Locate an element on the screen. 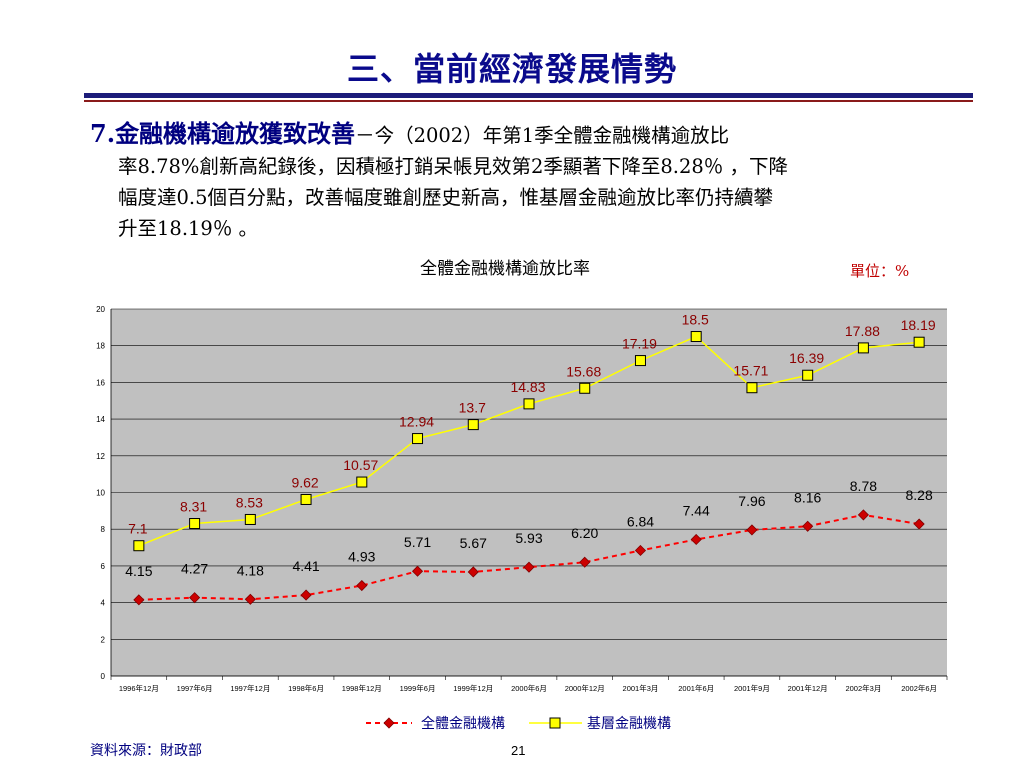  x-tick-label: 2000年6月 is located at coordinates (529, 688).